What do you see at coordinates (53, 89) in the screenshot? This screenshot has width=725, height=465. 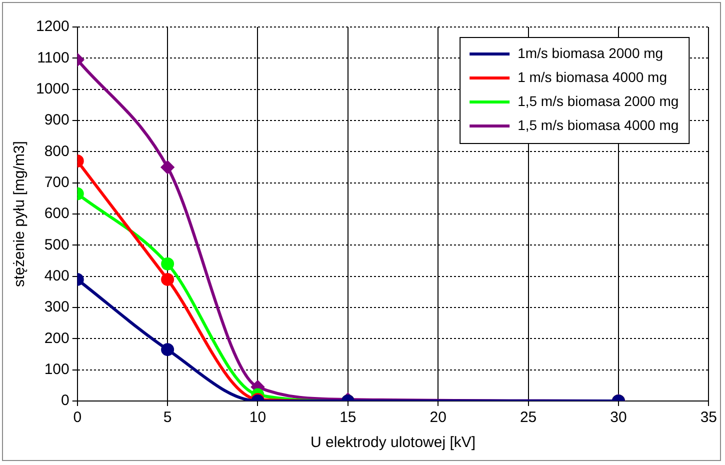 I see `y-tick-label: 1000` at bounding box center [53, 89].